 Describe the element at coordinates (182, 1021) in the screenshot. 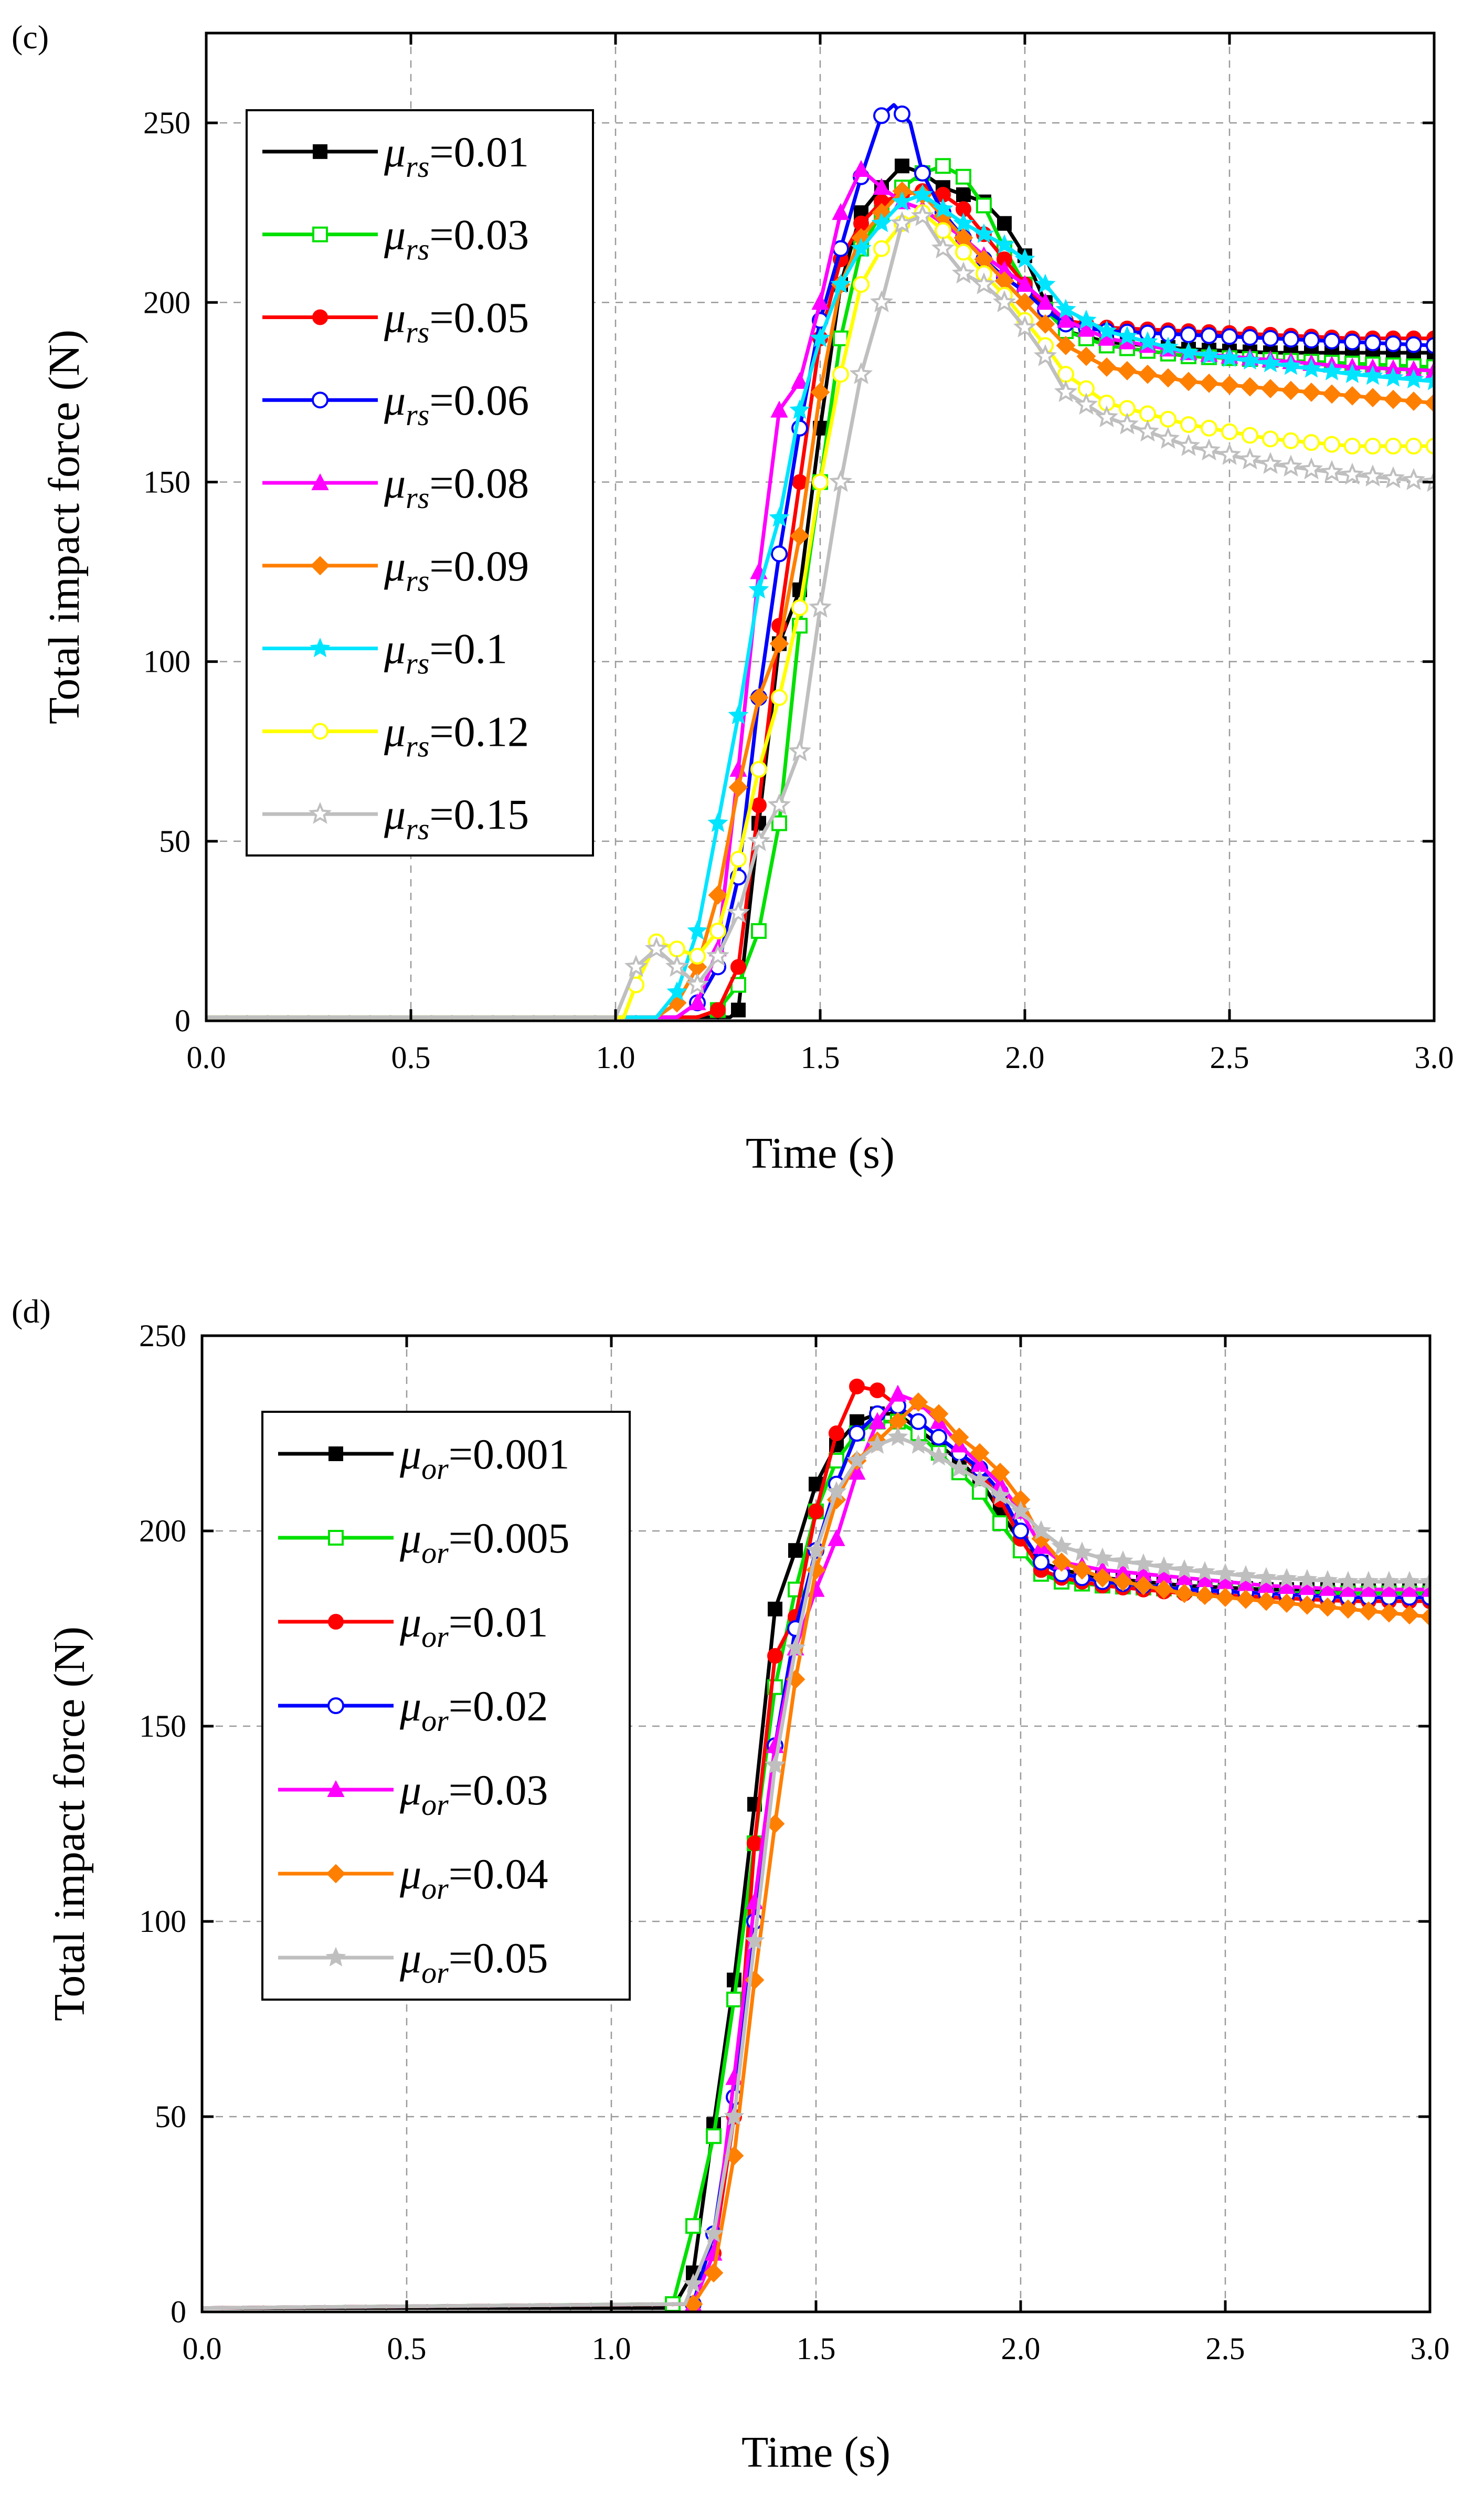

I see `y-tick-label-0: 0` at that location.